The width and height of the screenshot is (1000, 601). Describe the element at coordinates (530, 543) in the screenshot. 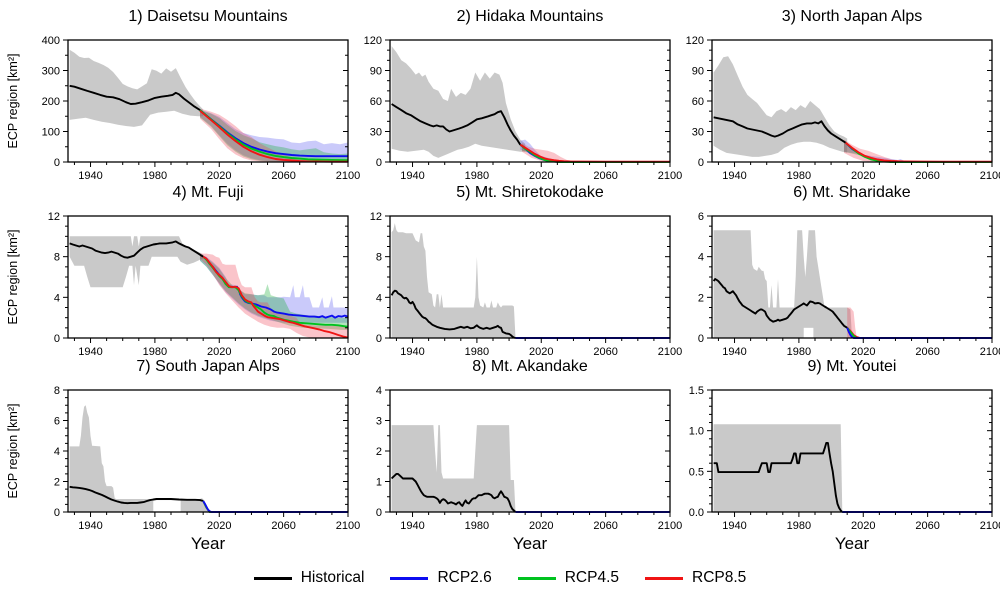

I see `x-axis-label-col-2: Year` at that location.